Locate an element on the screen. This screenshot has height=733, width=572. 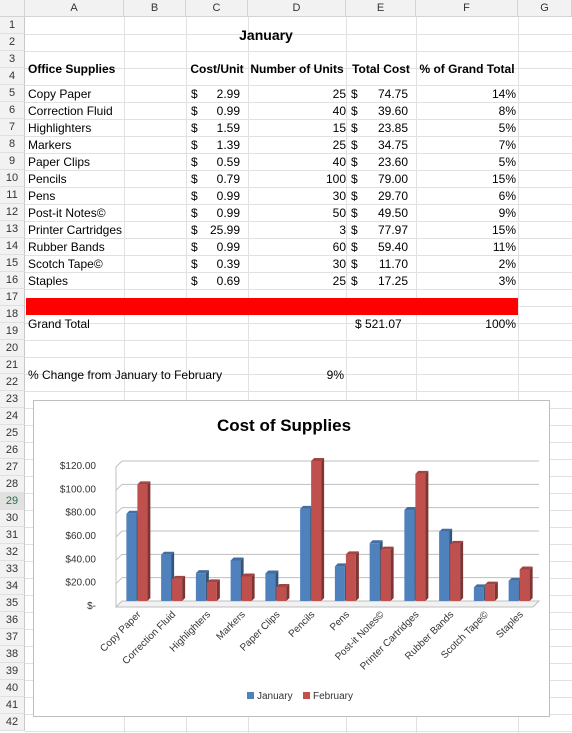
units-value: 40 is located at coordinates (339, 111).